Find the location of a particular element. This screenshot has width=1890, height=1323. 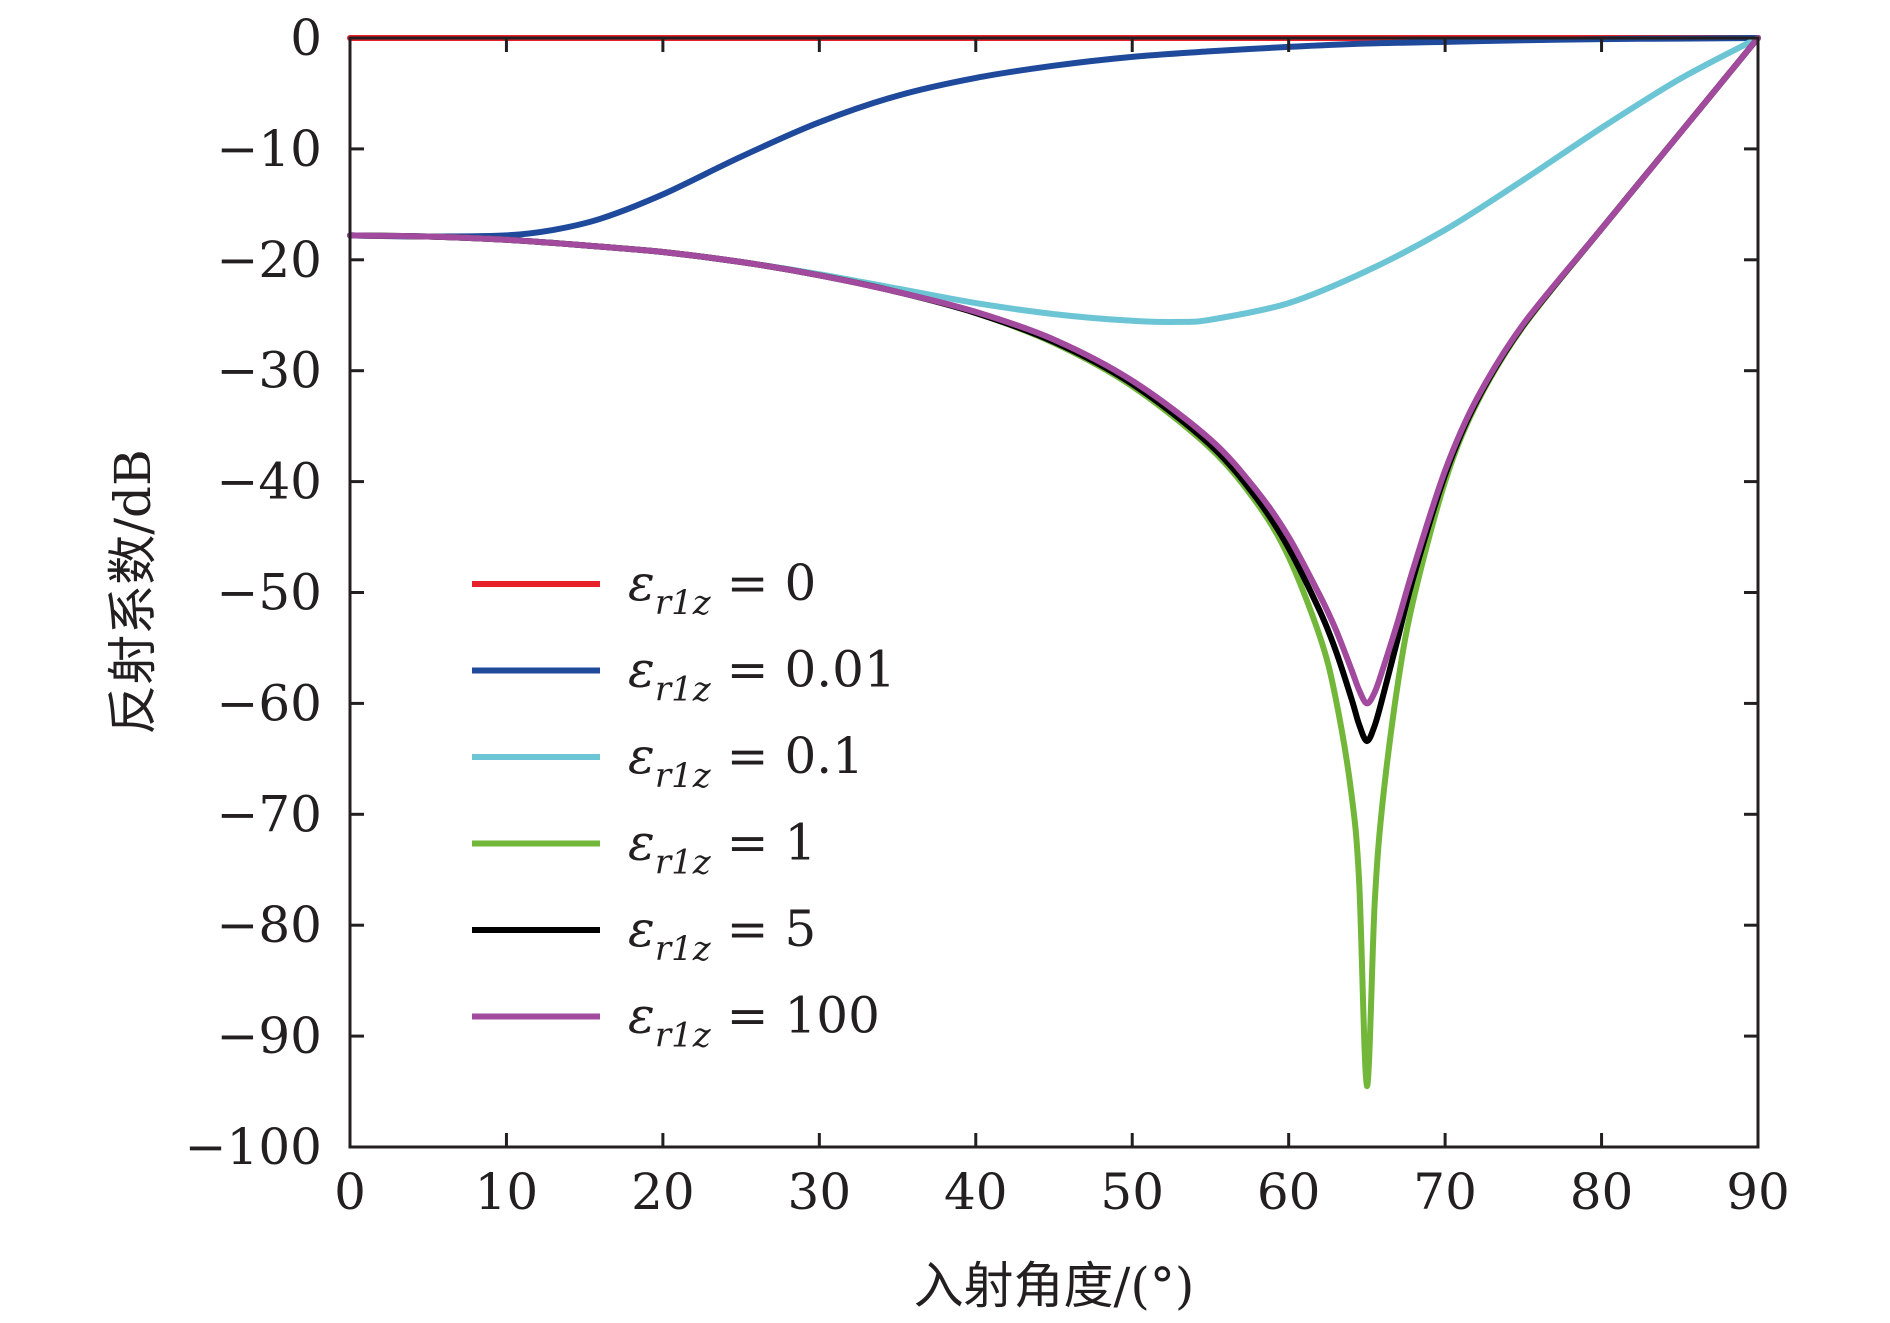

x-tick-label-5: 50 is located at coordinates (1132, 1192).